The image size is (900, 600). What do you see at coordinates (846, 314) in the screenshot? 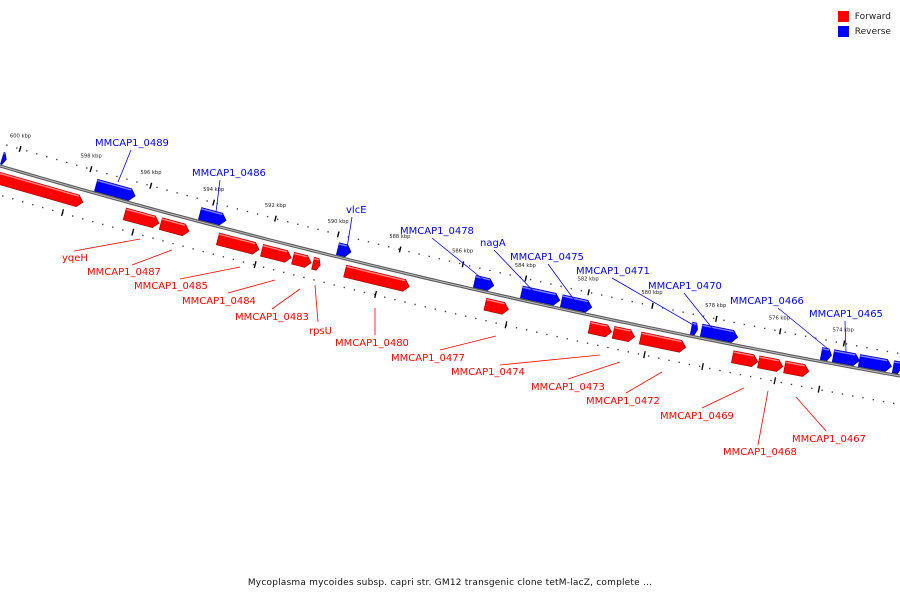
I see `gene-label: MMCAP1_0465` at bounding box center [846, 314].